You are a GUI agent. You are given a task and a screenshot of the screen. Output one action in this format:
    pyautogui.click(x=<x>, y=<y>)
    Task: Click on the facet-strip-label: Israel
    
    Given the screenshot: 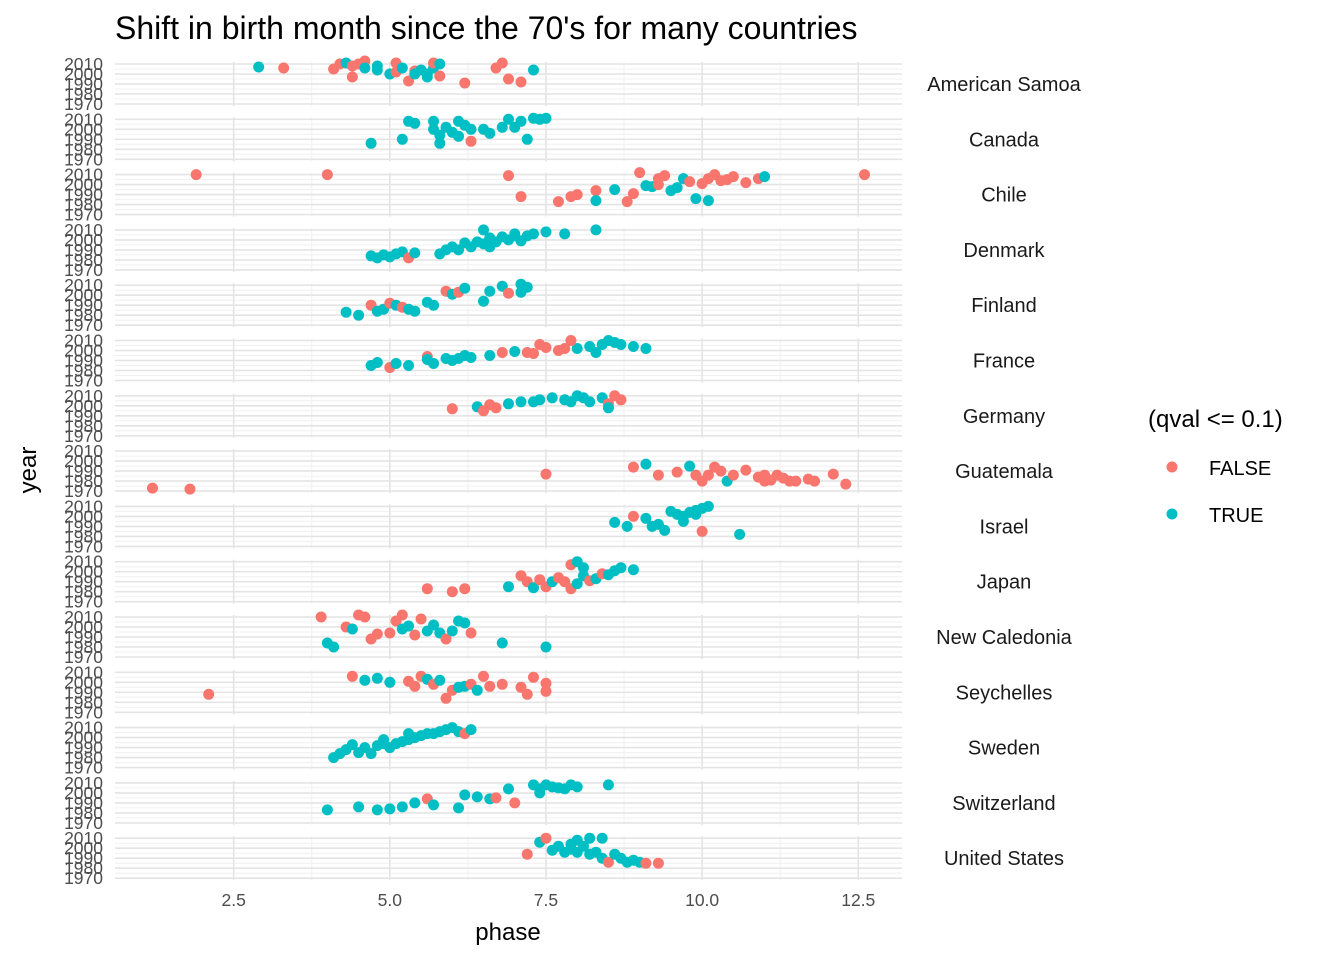 What is the action you would take?
    pyautogui.click(x=1004, y=527)
    